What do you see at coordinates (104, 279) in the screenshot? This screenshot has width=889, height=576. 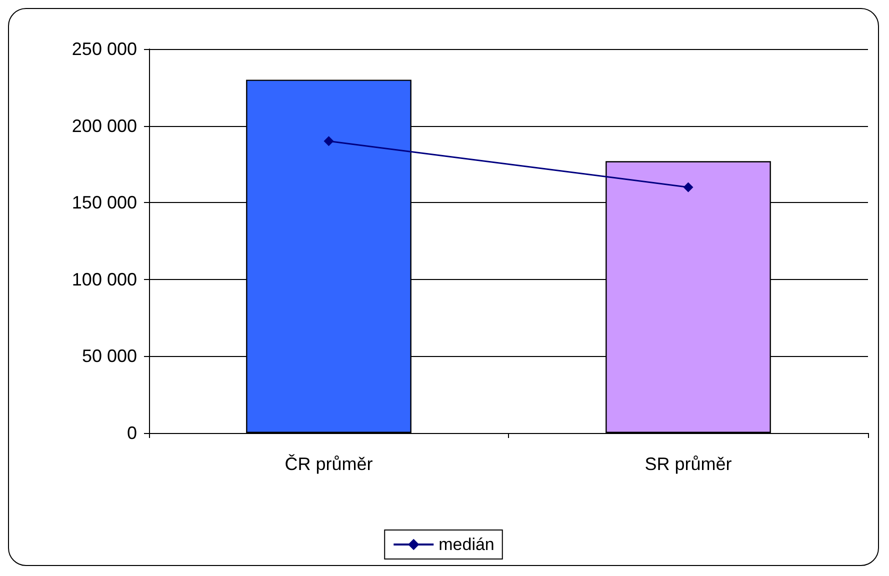 I see `y-tick-label: 100 000` at bounding box center [104, 279].